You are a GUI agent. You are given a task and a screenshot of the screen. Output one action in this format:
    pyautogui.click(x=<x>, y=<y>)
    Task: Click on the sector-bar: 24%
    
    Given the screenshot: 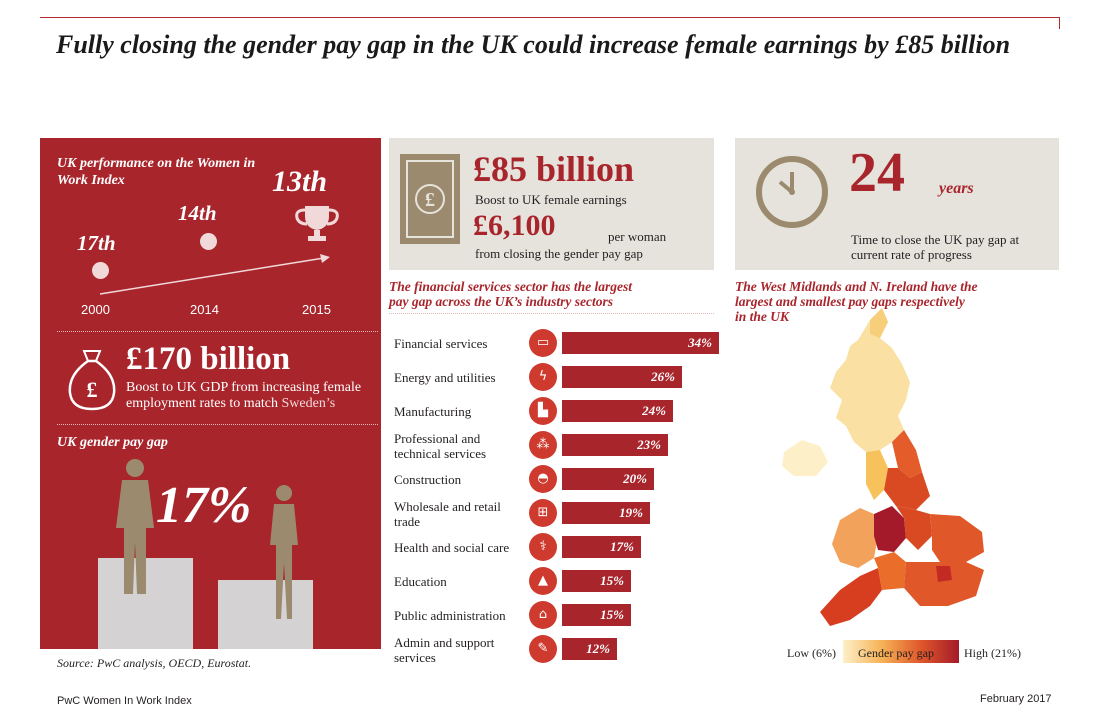 What is the action you would take?
    pyautogui.click(x=617, y=411)
    